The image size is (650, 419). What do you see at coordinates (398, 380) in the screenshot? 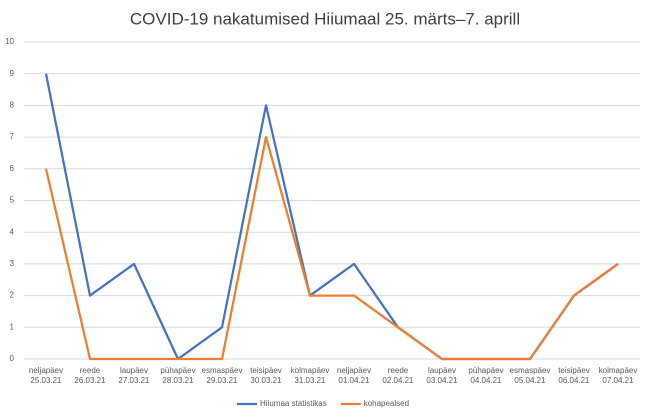
I see `x-tick-label-line: 02.04.21` at bounding box center [398, 380].